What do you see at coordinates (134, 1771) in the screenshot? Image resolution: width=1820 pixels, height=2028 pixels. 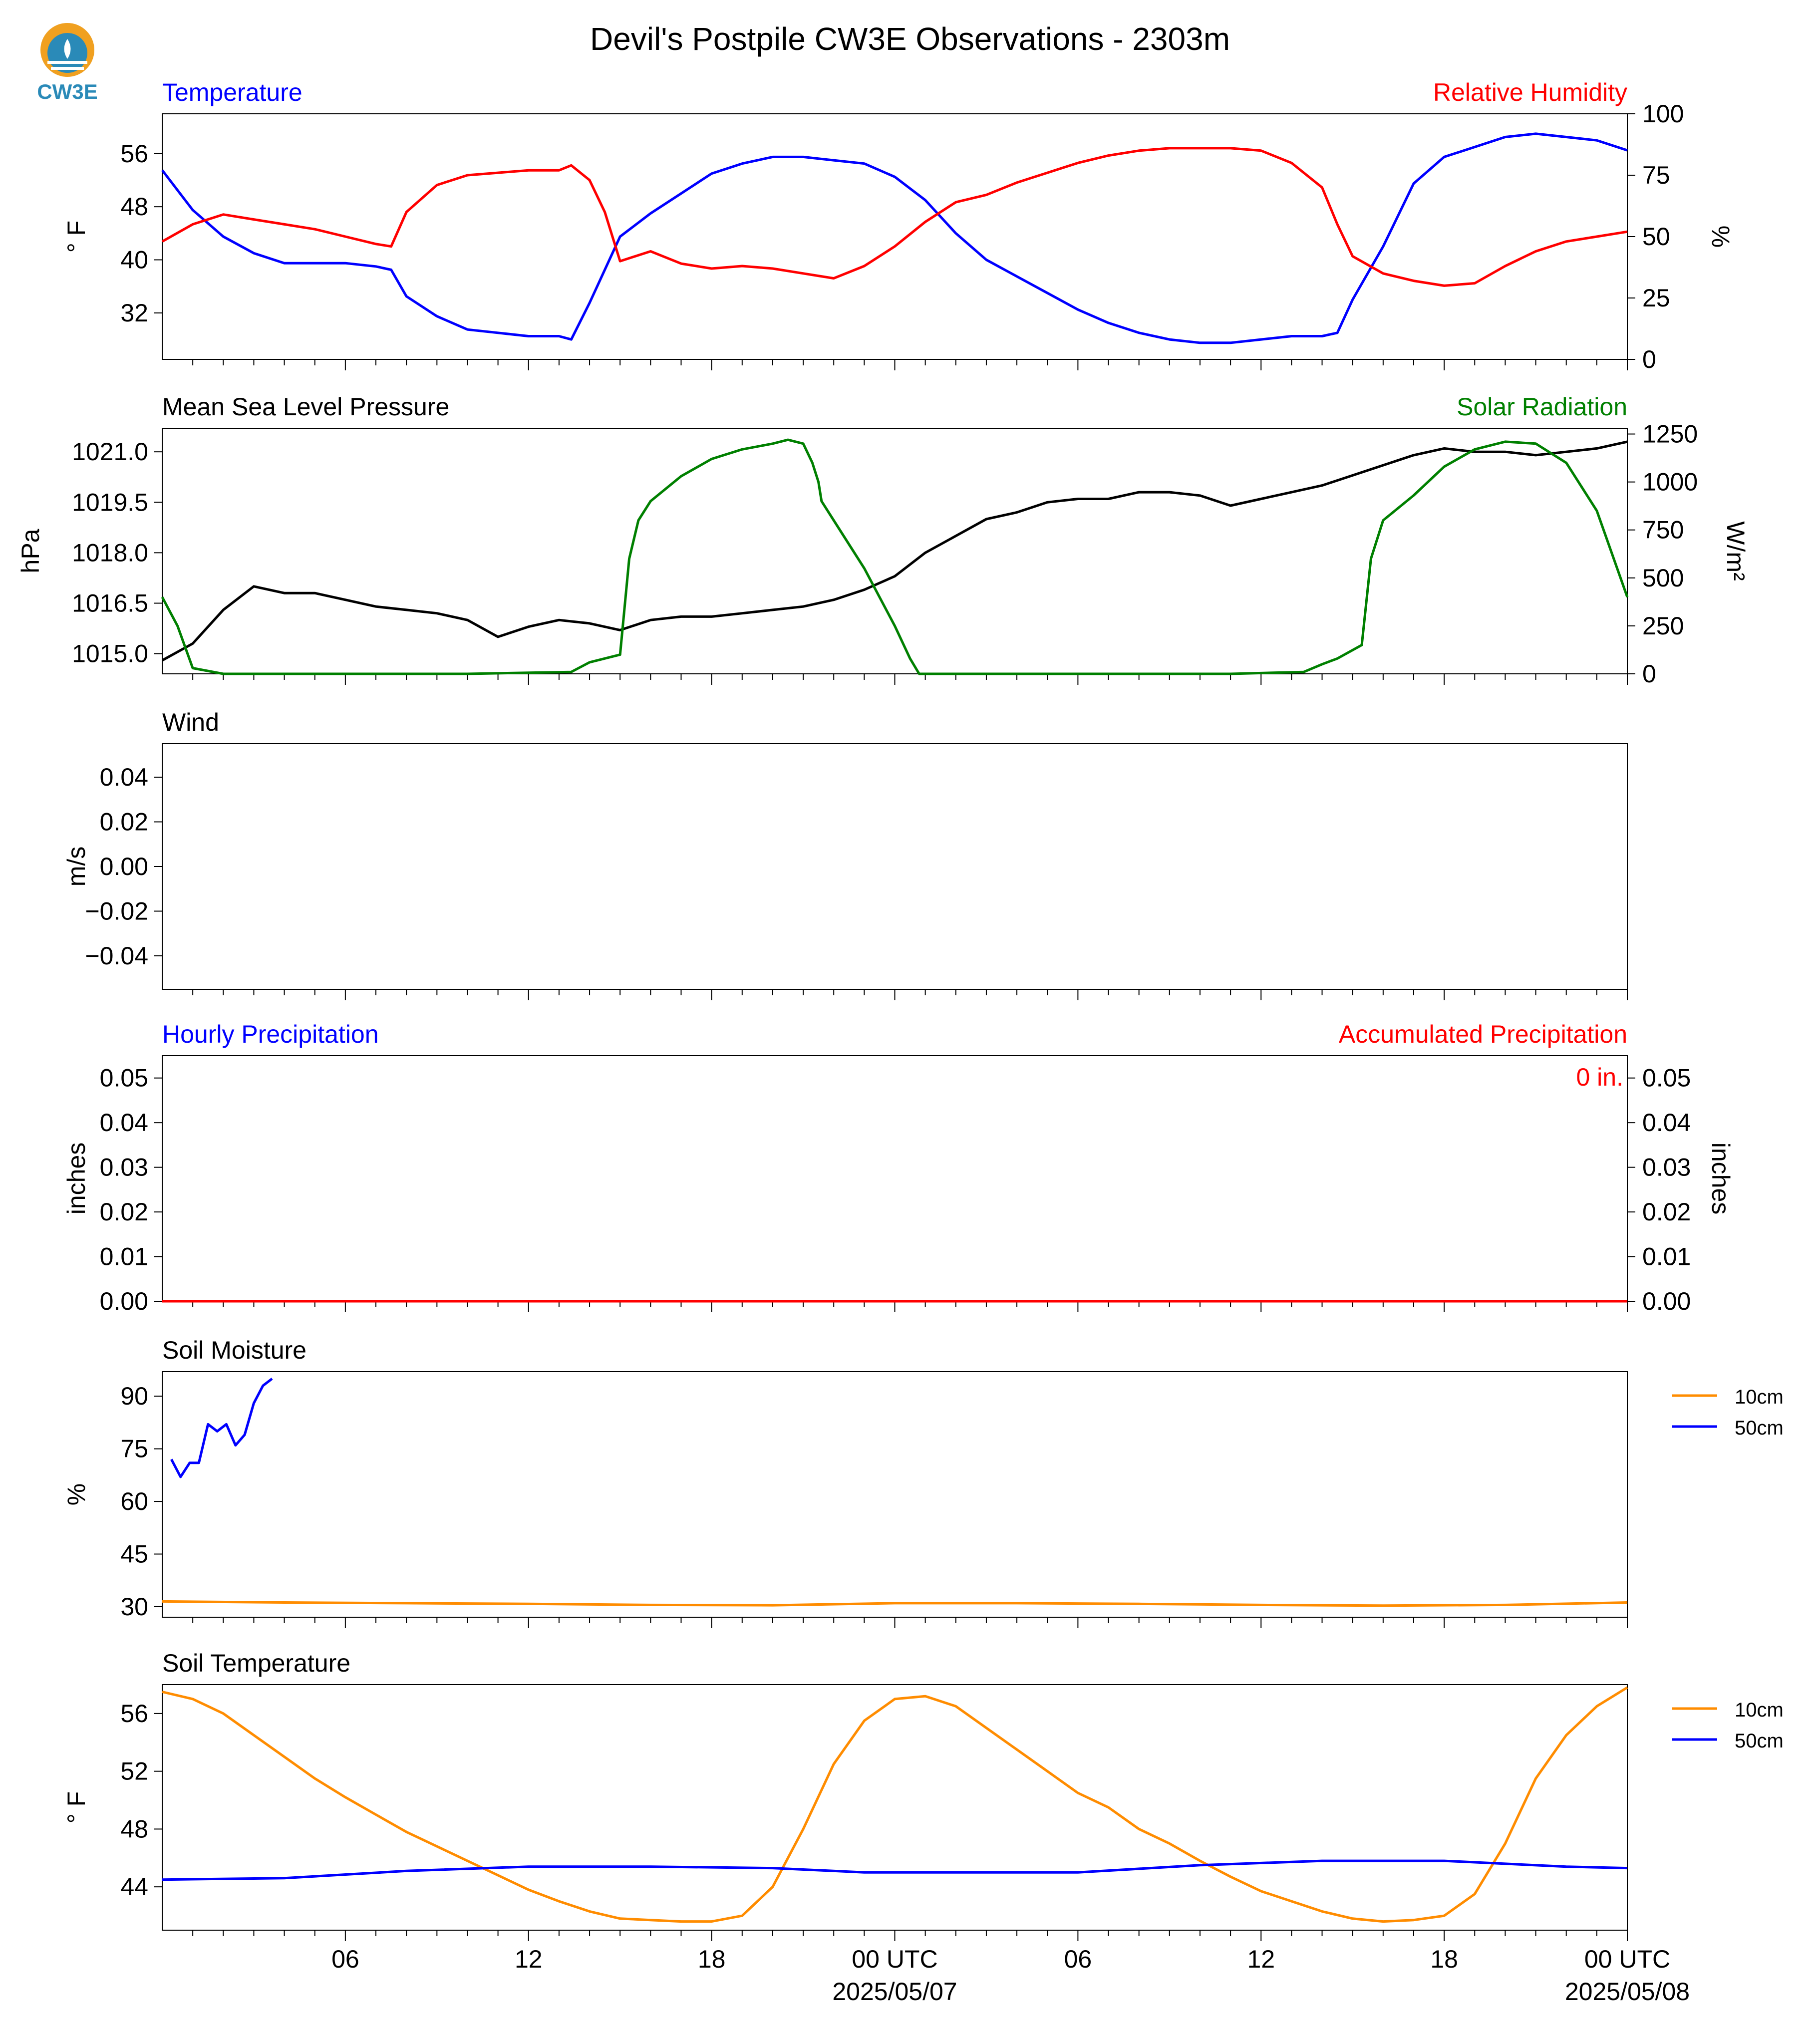 I see `y-tick-label: 52` at bounding box center [134, 1771].